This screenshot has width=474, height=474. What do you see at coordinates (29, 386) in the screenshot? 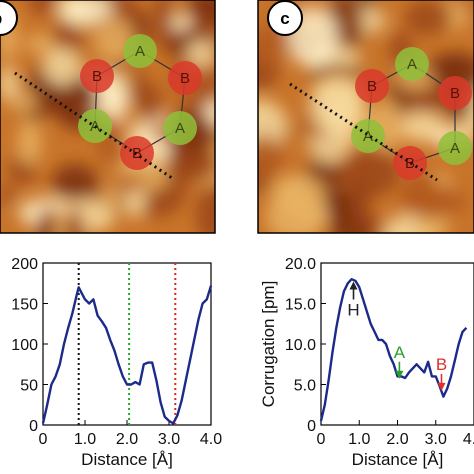
I see `left-chart-y-tick-label: 50` at bounding box center [29, 386].